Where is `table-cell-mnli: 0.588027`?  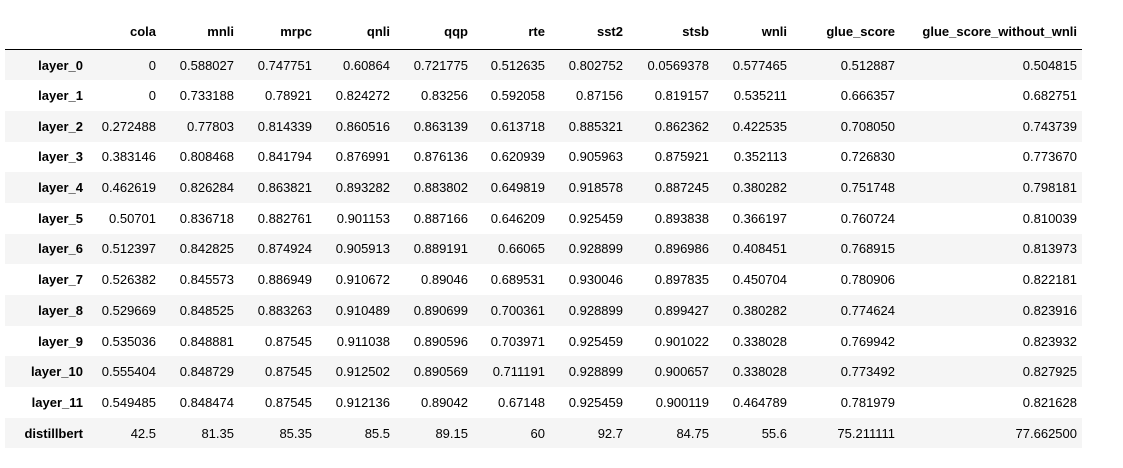 table-cell-mnli: 0.588027 is located at coordinates (206, 65).